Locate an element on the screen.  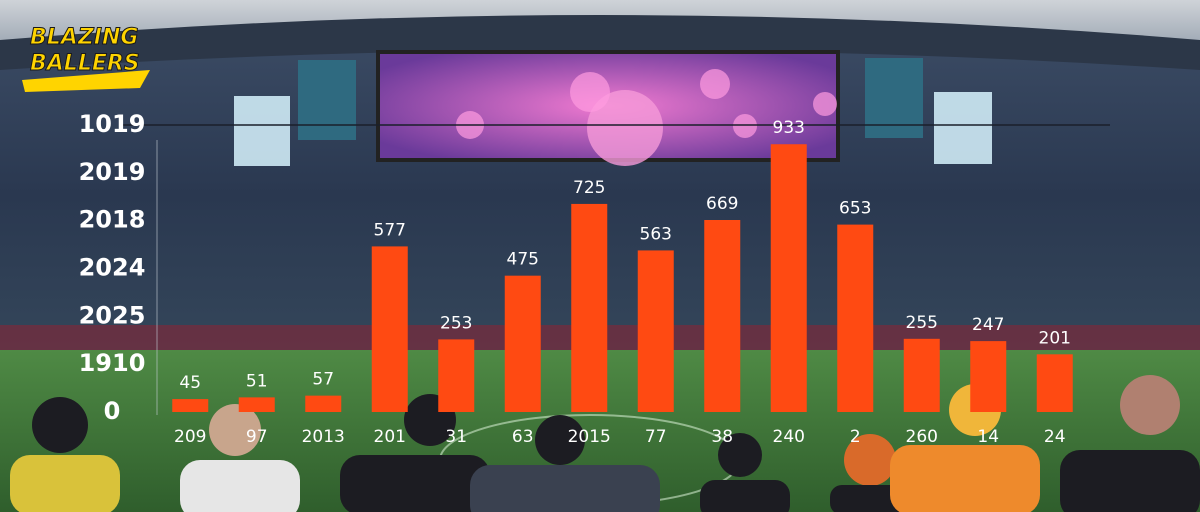
chart-title: BLAZING BALLERS is located at coordinates (85, 50).